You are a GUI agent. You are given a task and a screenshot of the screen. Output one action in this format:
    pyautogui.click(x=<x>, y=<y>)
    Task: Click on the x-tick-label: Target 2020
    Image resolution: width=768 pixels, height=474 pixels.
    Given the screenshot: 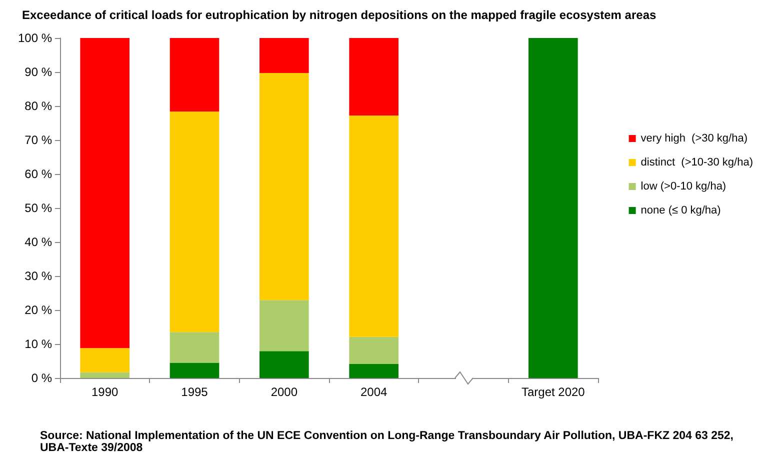 What is the action you would take?
    pyautogui.click(x=553, y=392)
    